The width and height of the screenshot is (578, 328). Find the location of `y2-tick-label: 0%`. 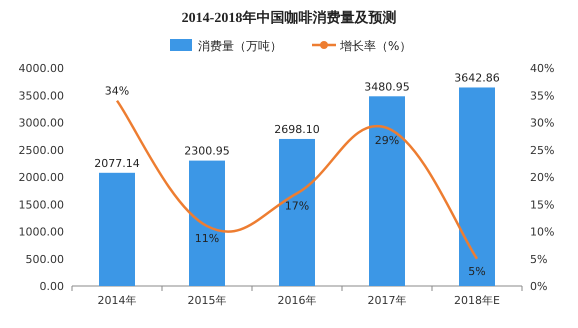

y2-tick-label: 0% is located at coordinates (539, 286).